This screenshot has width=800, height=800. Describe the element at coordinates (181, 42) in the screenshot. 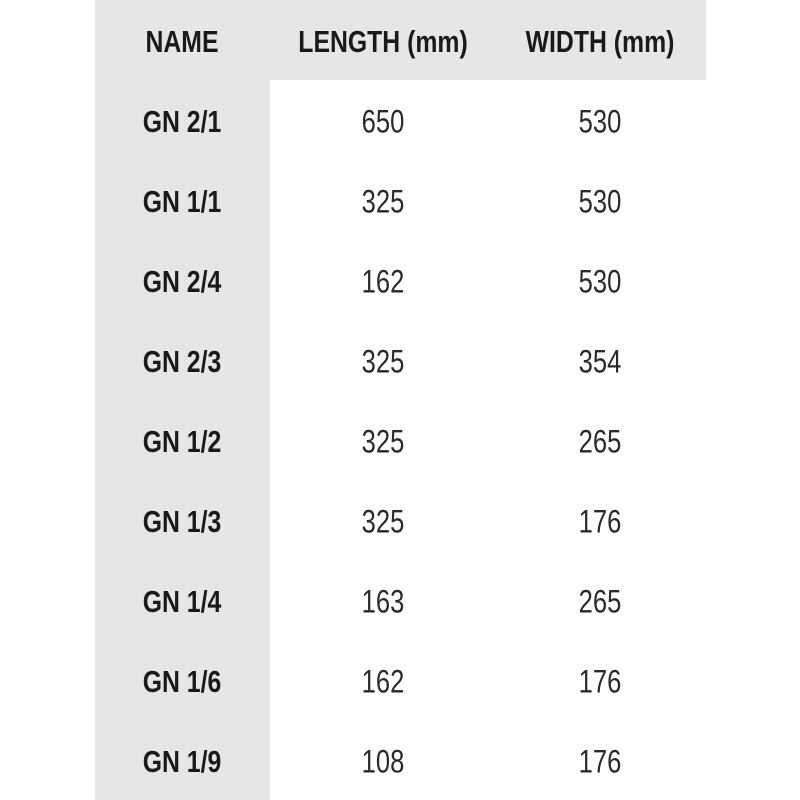

I see `column-header: NAME` at that location.